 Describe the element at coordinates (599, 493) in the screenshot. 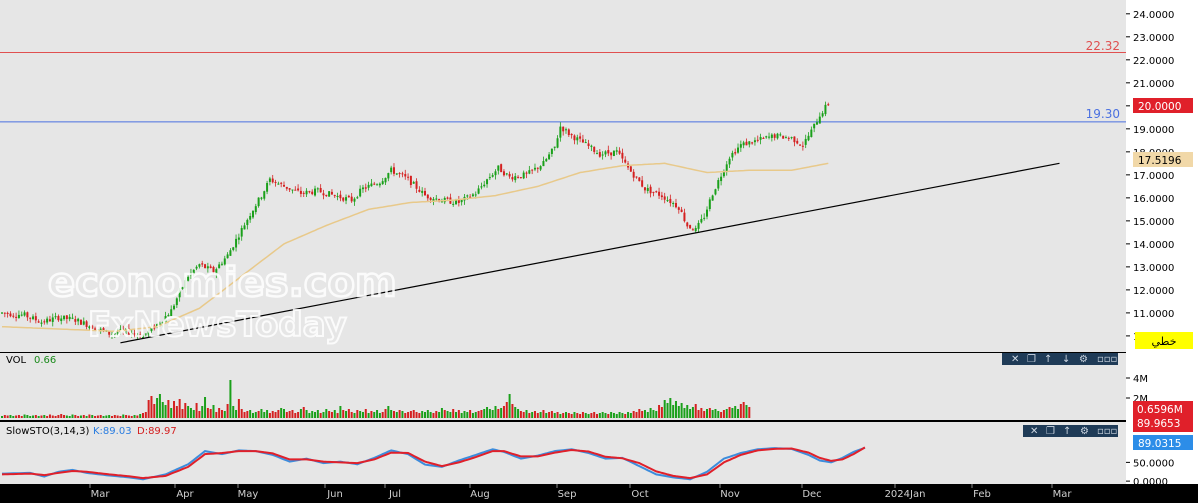

I see `time-axis` at that location.